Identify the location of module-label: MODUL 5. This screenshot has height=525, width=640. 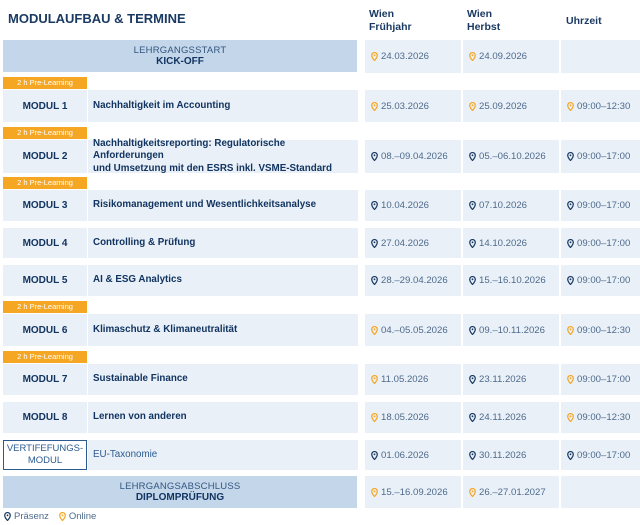
(45, 280).